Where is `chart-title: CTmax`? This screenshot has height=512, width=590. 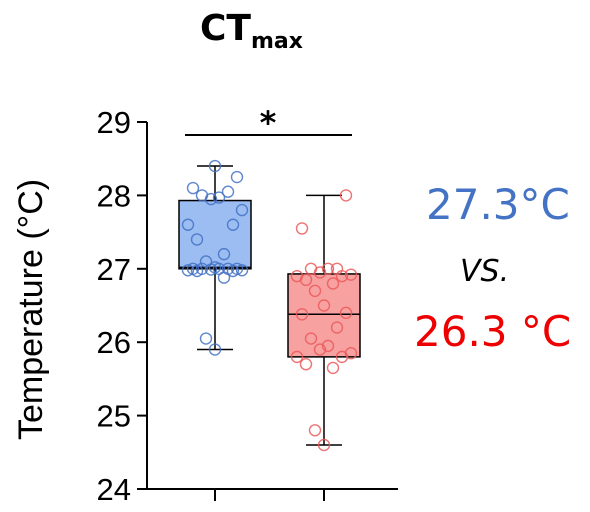
chart-title: CTmax is located at coordinates (251, 31).